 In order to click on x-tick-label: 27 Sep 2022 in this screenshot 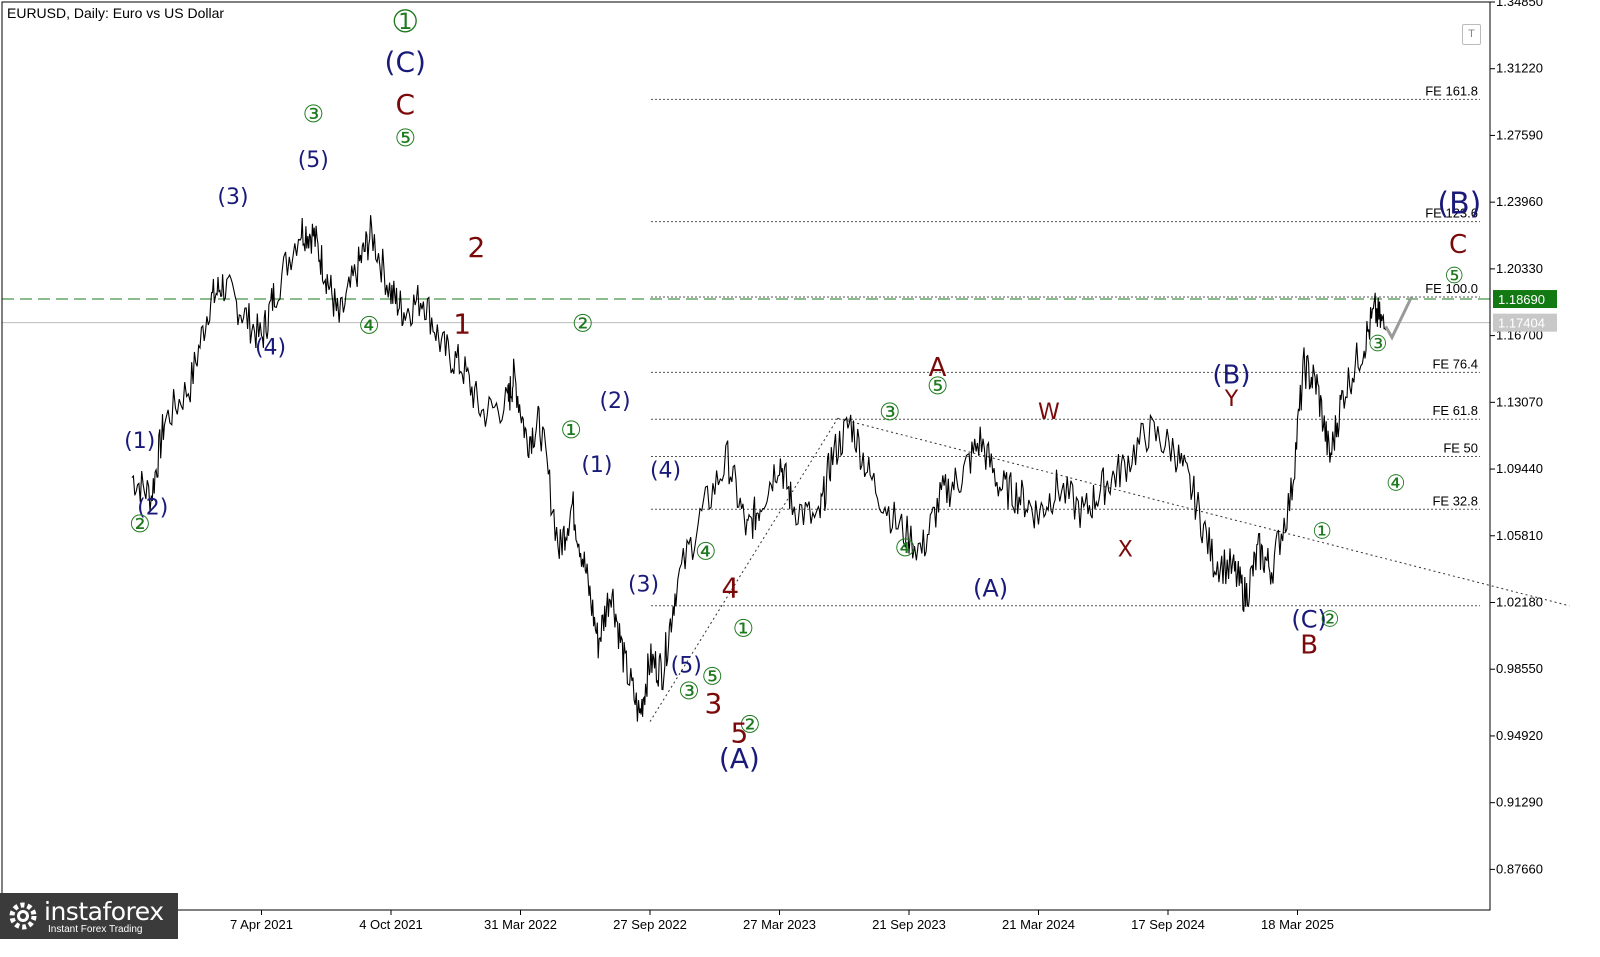, I will do `click(650, 924)`.